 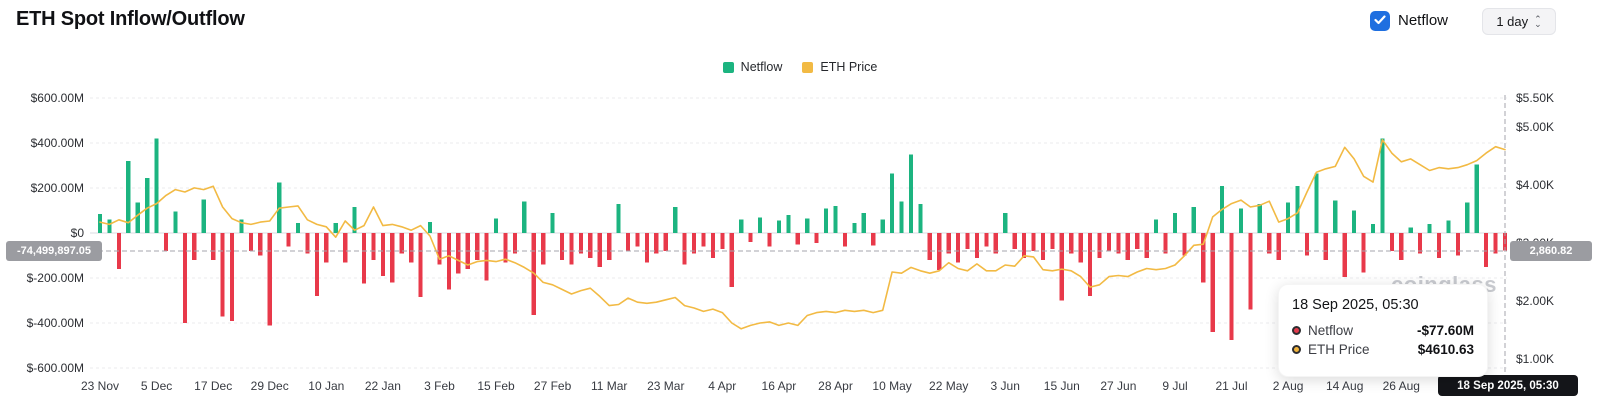 What do you see at coordinates (78, 233) in the screenshot?
I see `svg-text: $0` at bounding box center [78, 233].